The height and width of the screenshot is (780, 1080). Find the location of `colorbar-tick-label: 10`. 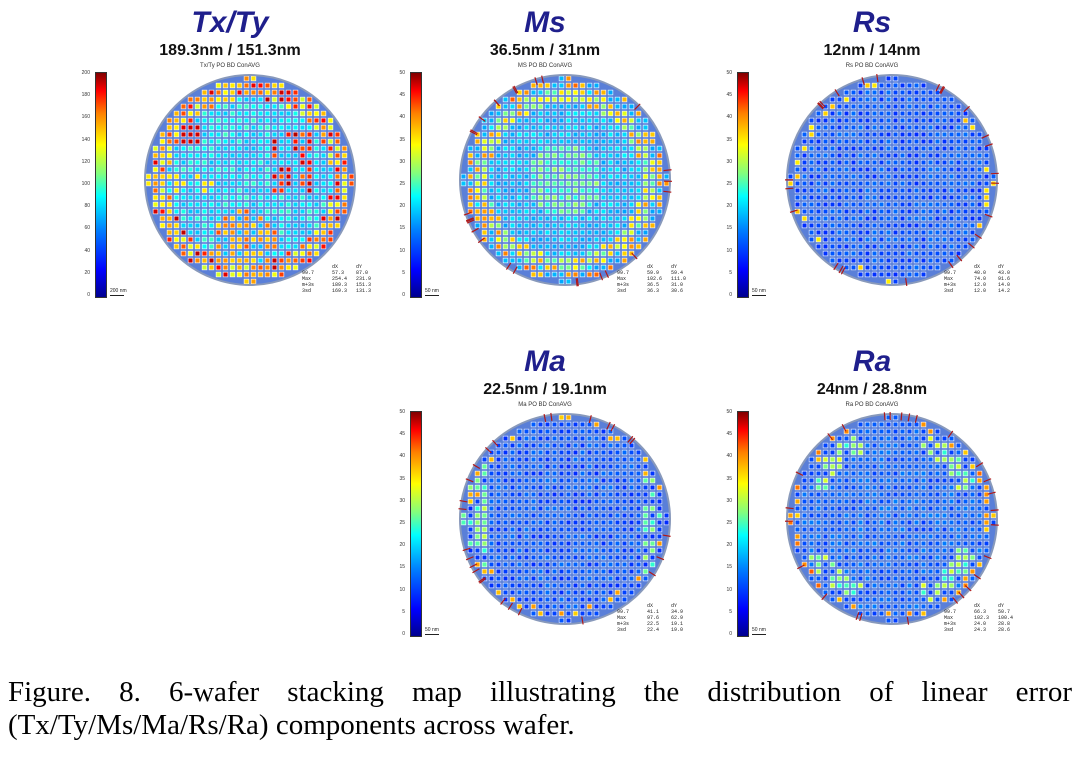

colorbar-tick-label: 10 is located at coordinates (402, 589).